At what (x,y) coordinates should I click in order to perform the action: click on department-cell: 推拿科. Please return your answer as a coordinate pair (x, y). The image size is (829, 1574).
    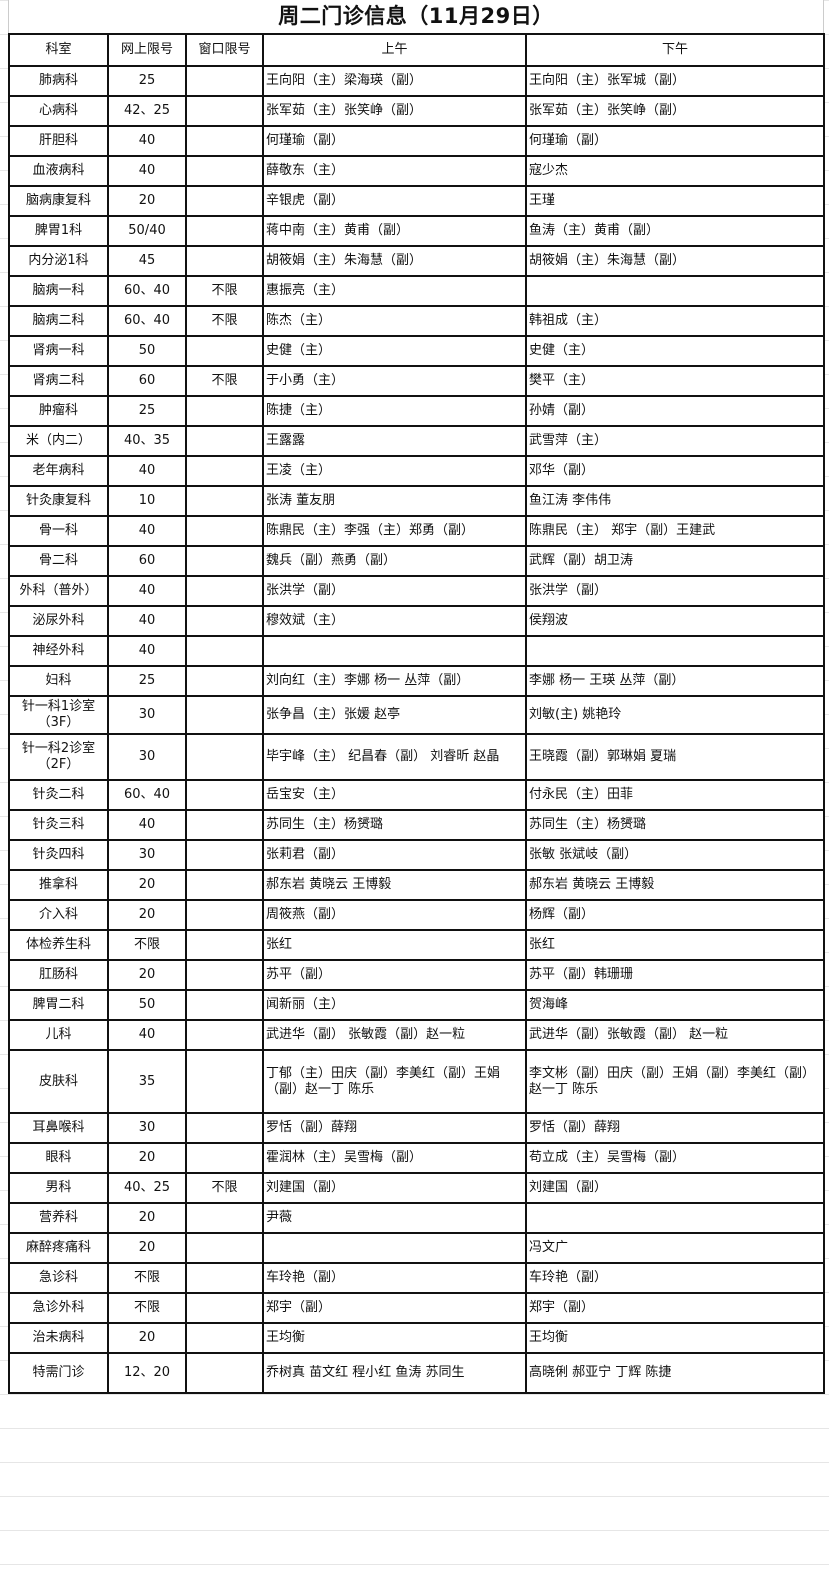
    Looking at the image, I should click on (58, 885).